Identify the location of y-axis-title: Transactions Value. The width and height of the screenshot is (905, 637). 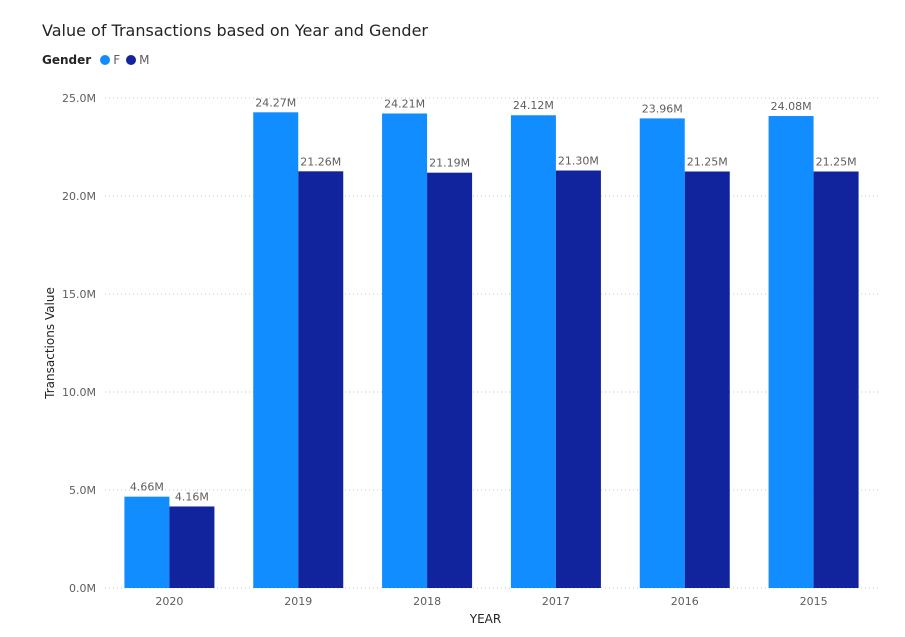
(50, 343).